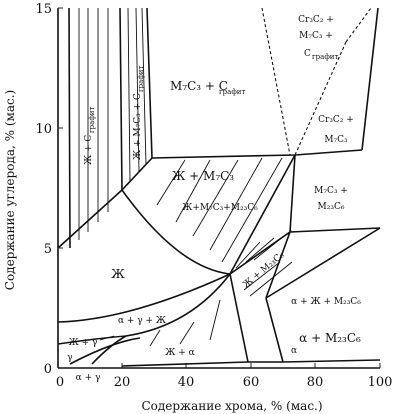 This screenshot has width=407, height=414. I want to click on svg-text: M₇C₃ +, so click(316, 36).